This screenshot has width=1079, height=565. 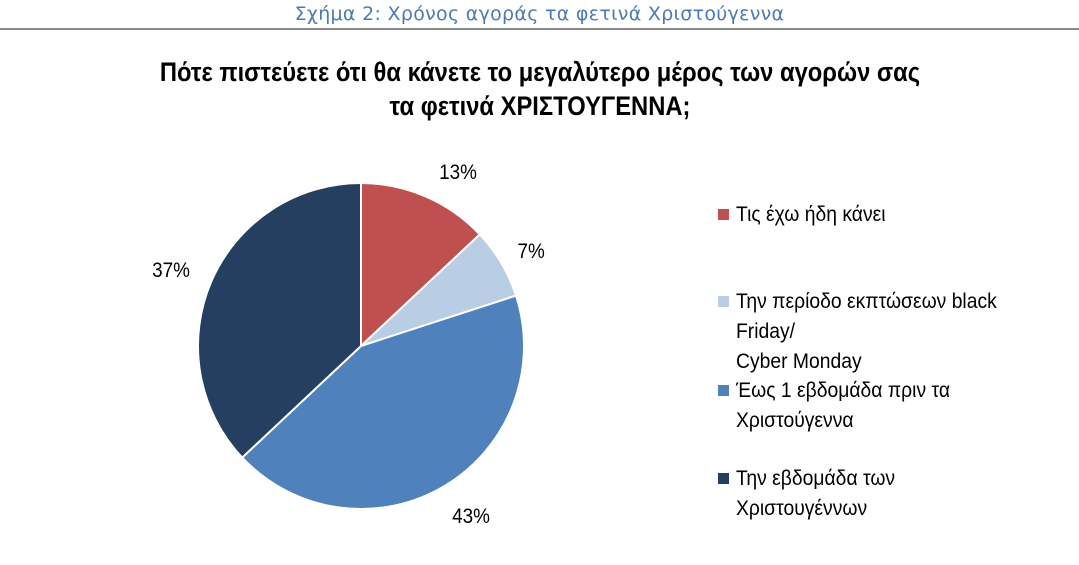 I want to click on legend-item-already-done: Τις έχω ήδη κάνει, so click(x=887, y=215).